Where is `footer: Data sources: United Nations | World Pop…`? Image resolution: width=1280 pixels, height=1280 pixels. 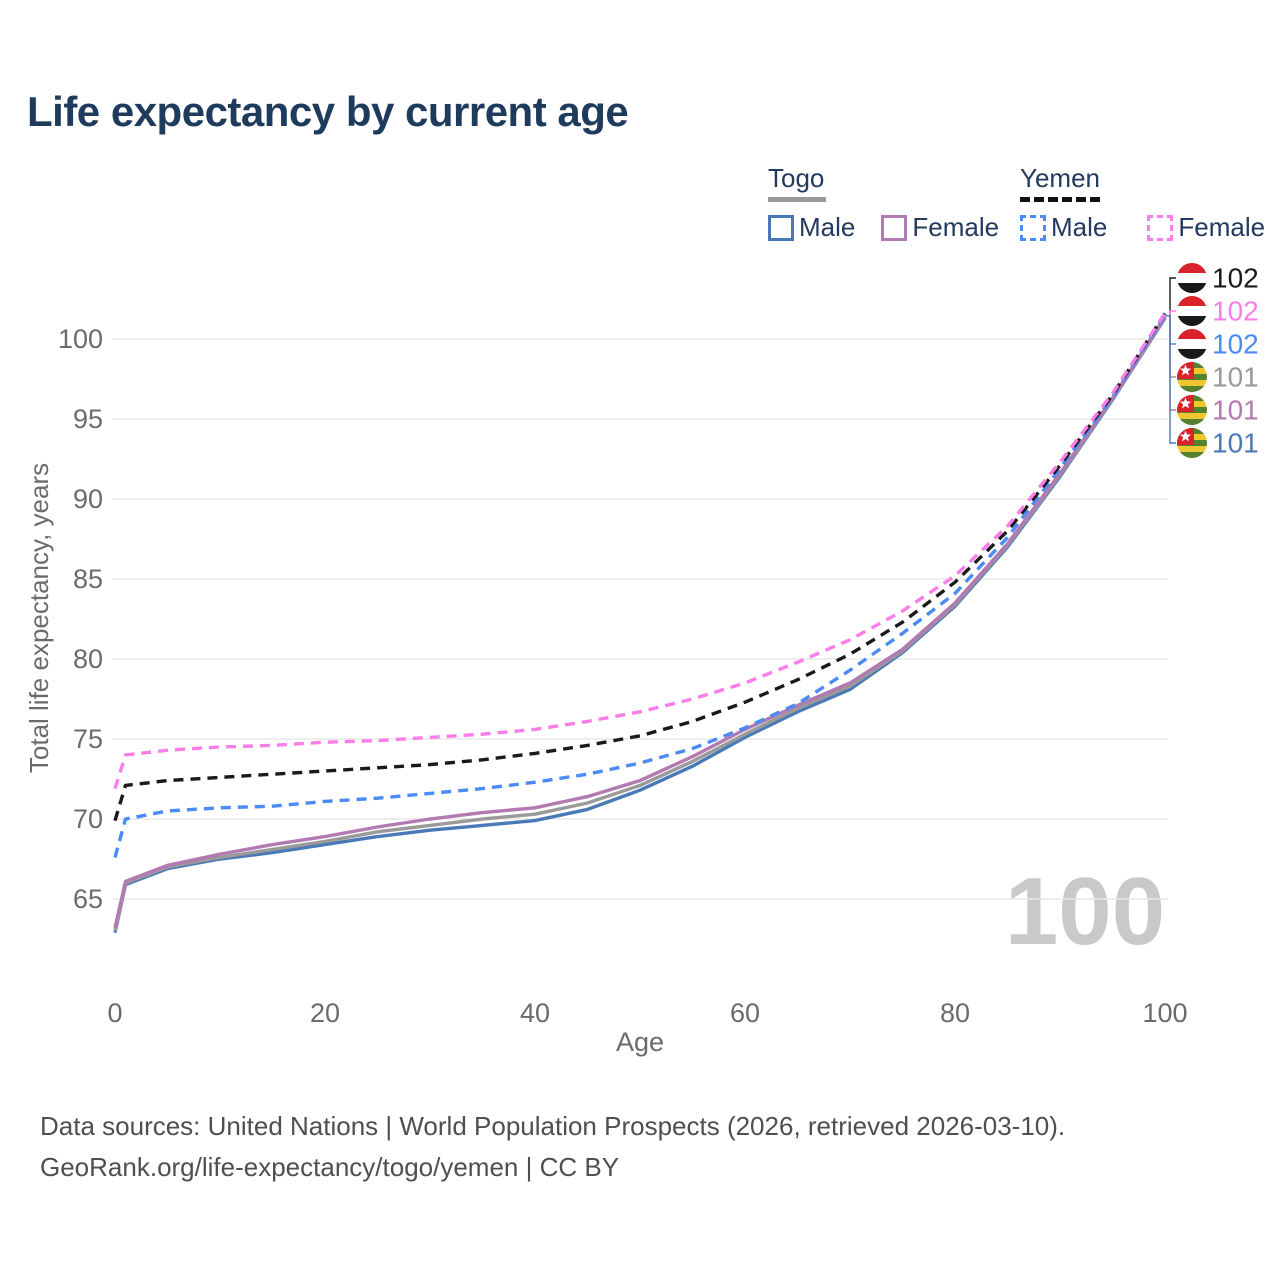
footer: Data sources: United Nations | World Pop… is located at coordinates (552, 1147).